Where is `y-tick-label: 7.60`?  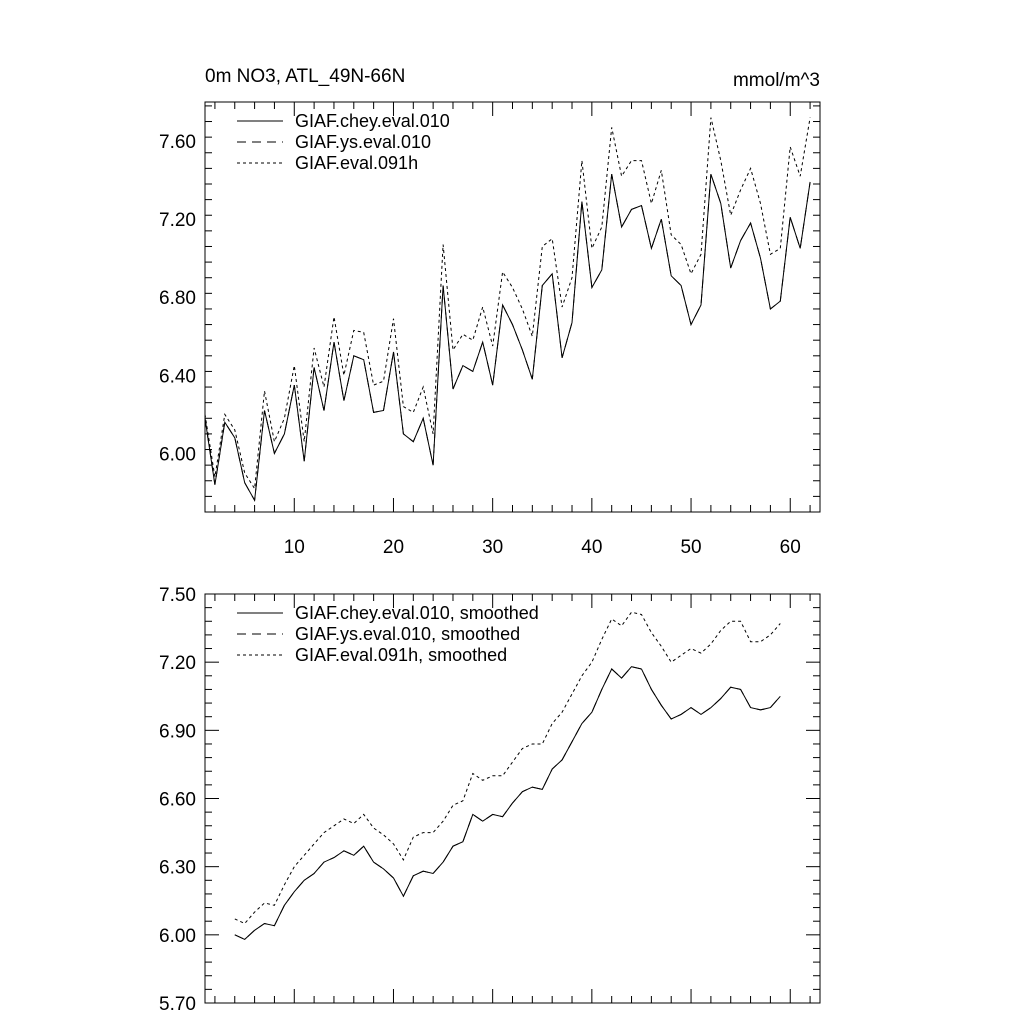
y-tick-label: 7.60 is located at coordinates (177, 142).